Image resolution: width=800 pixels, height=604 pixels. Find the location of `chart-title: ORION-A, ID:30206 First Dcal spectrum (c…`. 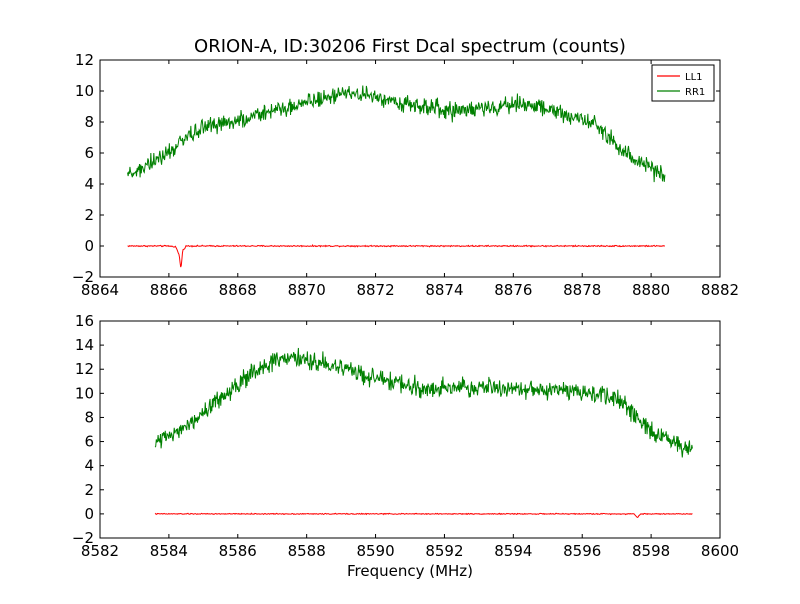

chart-title: ORION-A, ID:30206 First Dcal spectrum (c… is located at coordinates (410, 46).